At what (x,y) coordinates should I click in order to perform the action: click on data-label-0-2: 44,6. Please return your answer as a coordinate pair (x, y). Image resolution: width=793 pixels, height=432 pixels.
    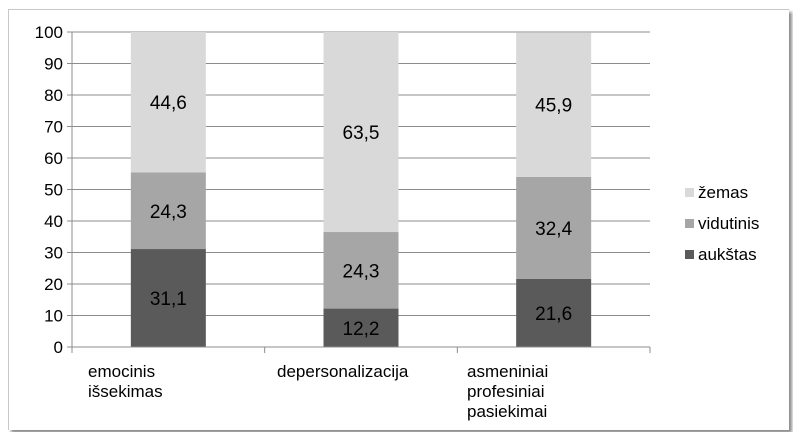
    Looking at the image, I should click on (168, 103).